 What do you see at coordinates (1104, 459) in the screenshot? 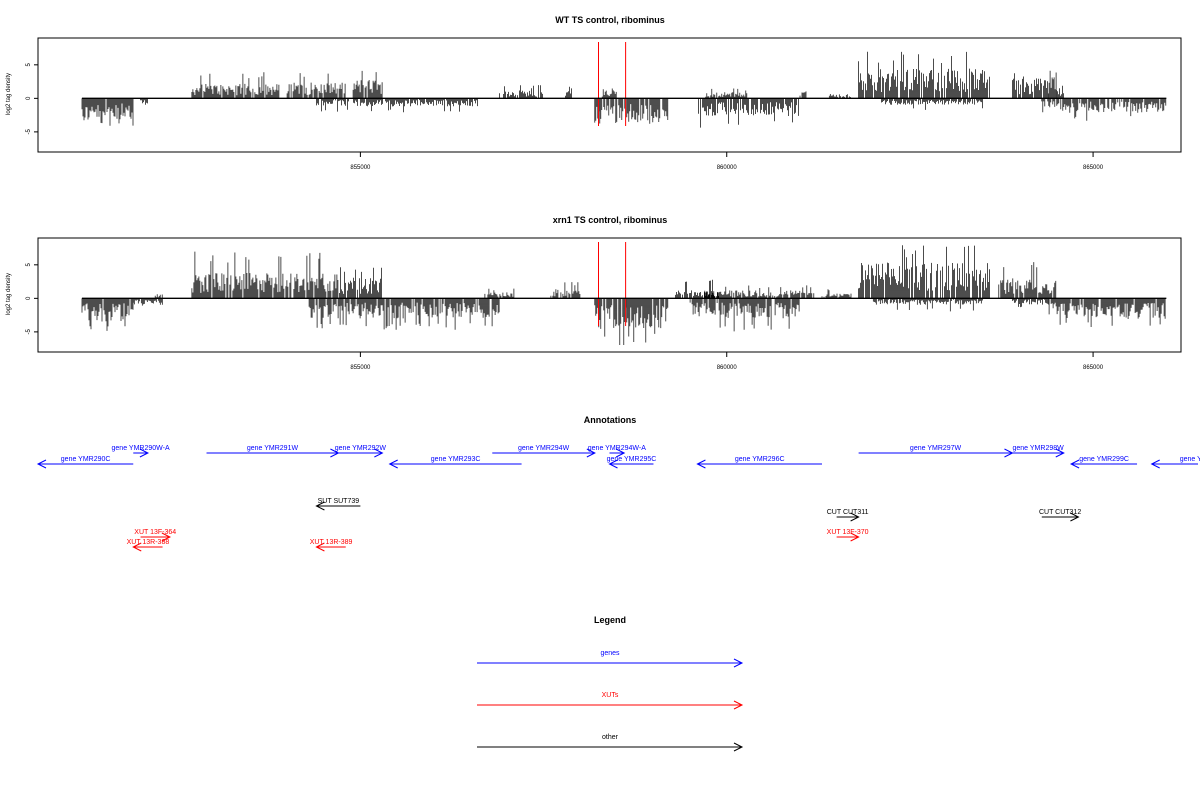
I see `annotation-label-gene-ymr299c: gene YMR299C` at bounding box center [1104, 459].